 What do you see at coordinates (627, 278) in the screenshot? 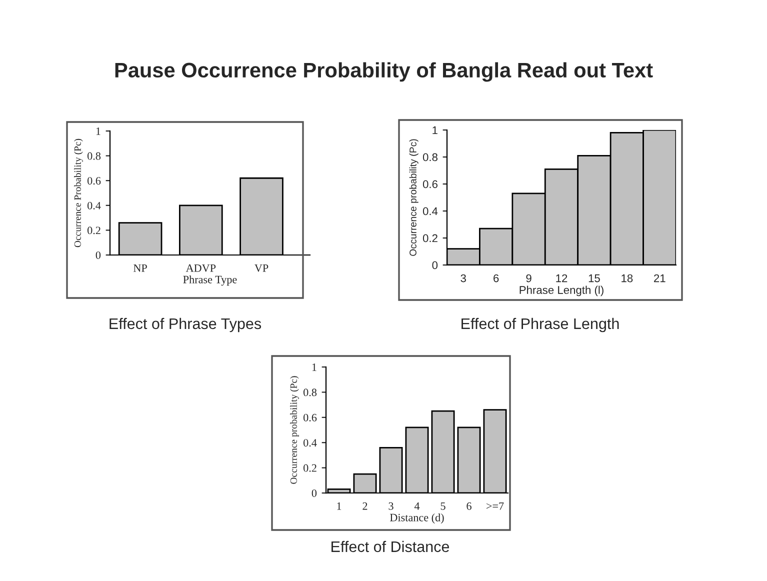
I see `x-tick-label: 18` at bounding box center [627, 278].